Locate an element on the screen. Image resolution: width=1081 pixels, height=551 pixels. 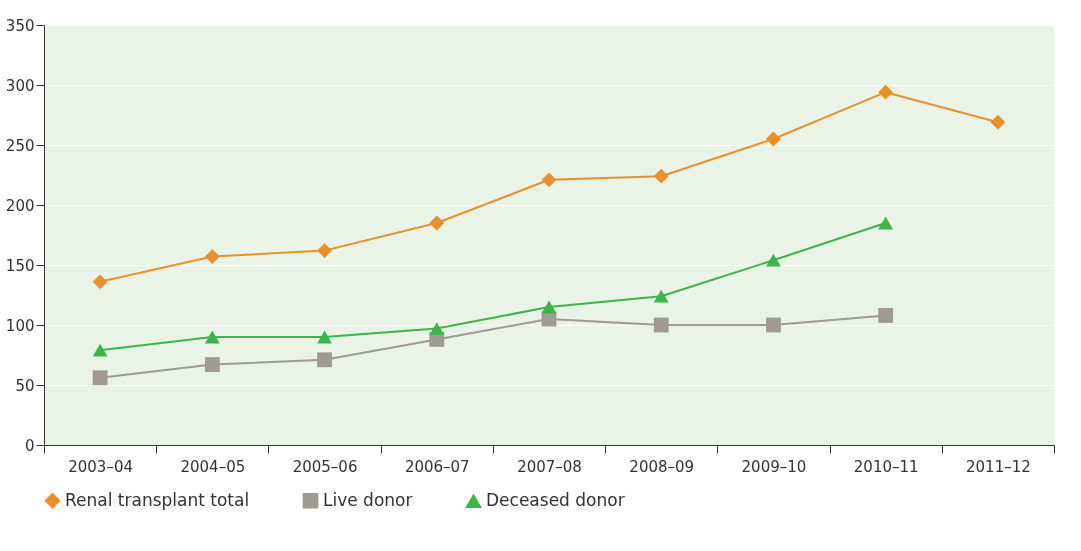
x-tick-label: 2003–04 is located at coordinates (100, 466).